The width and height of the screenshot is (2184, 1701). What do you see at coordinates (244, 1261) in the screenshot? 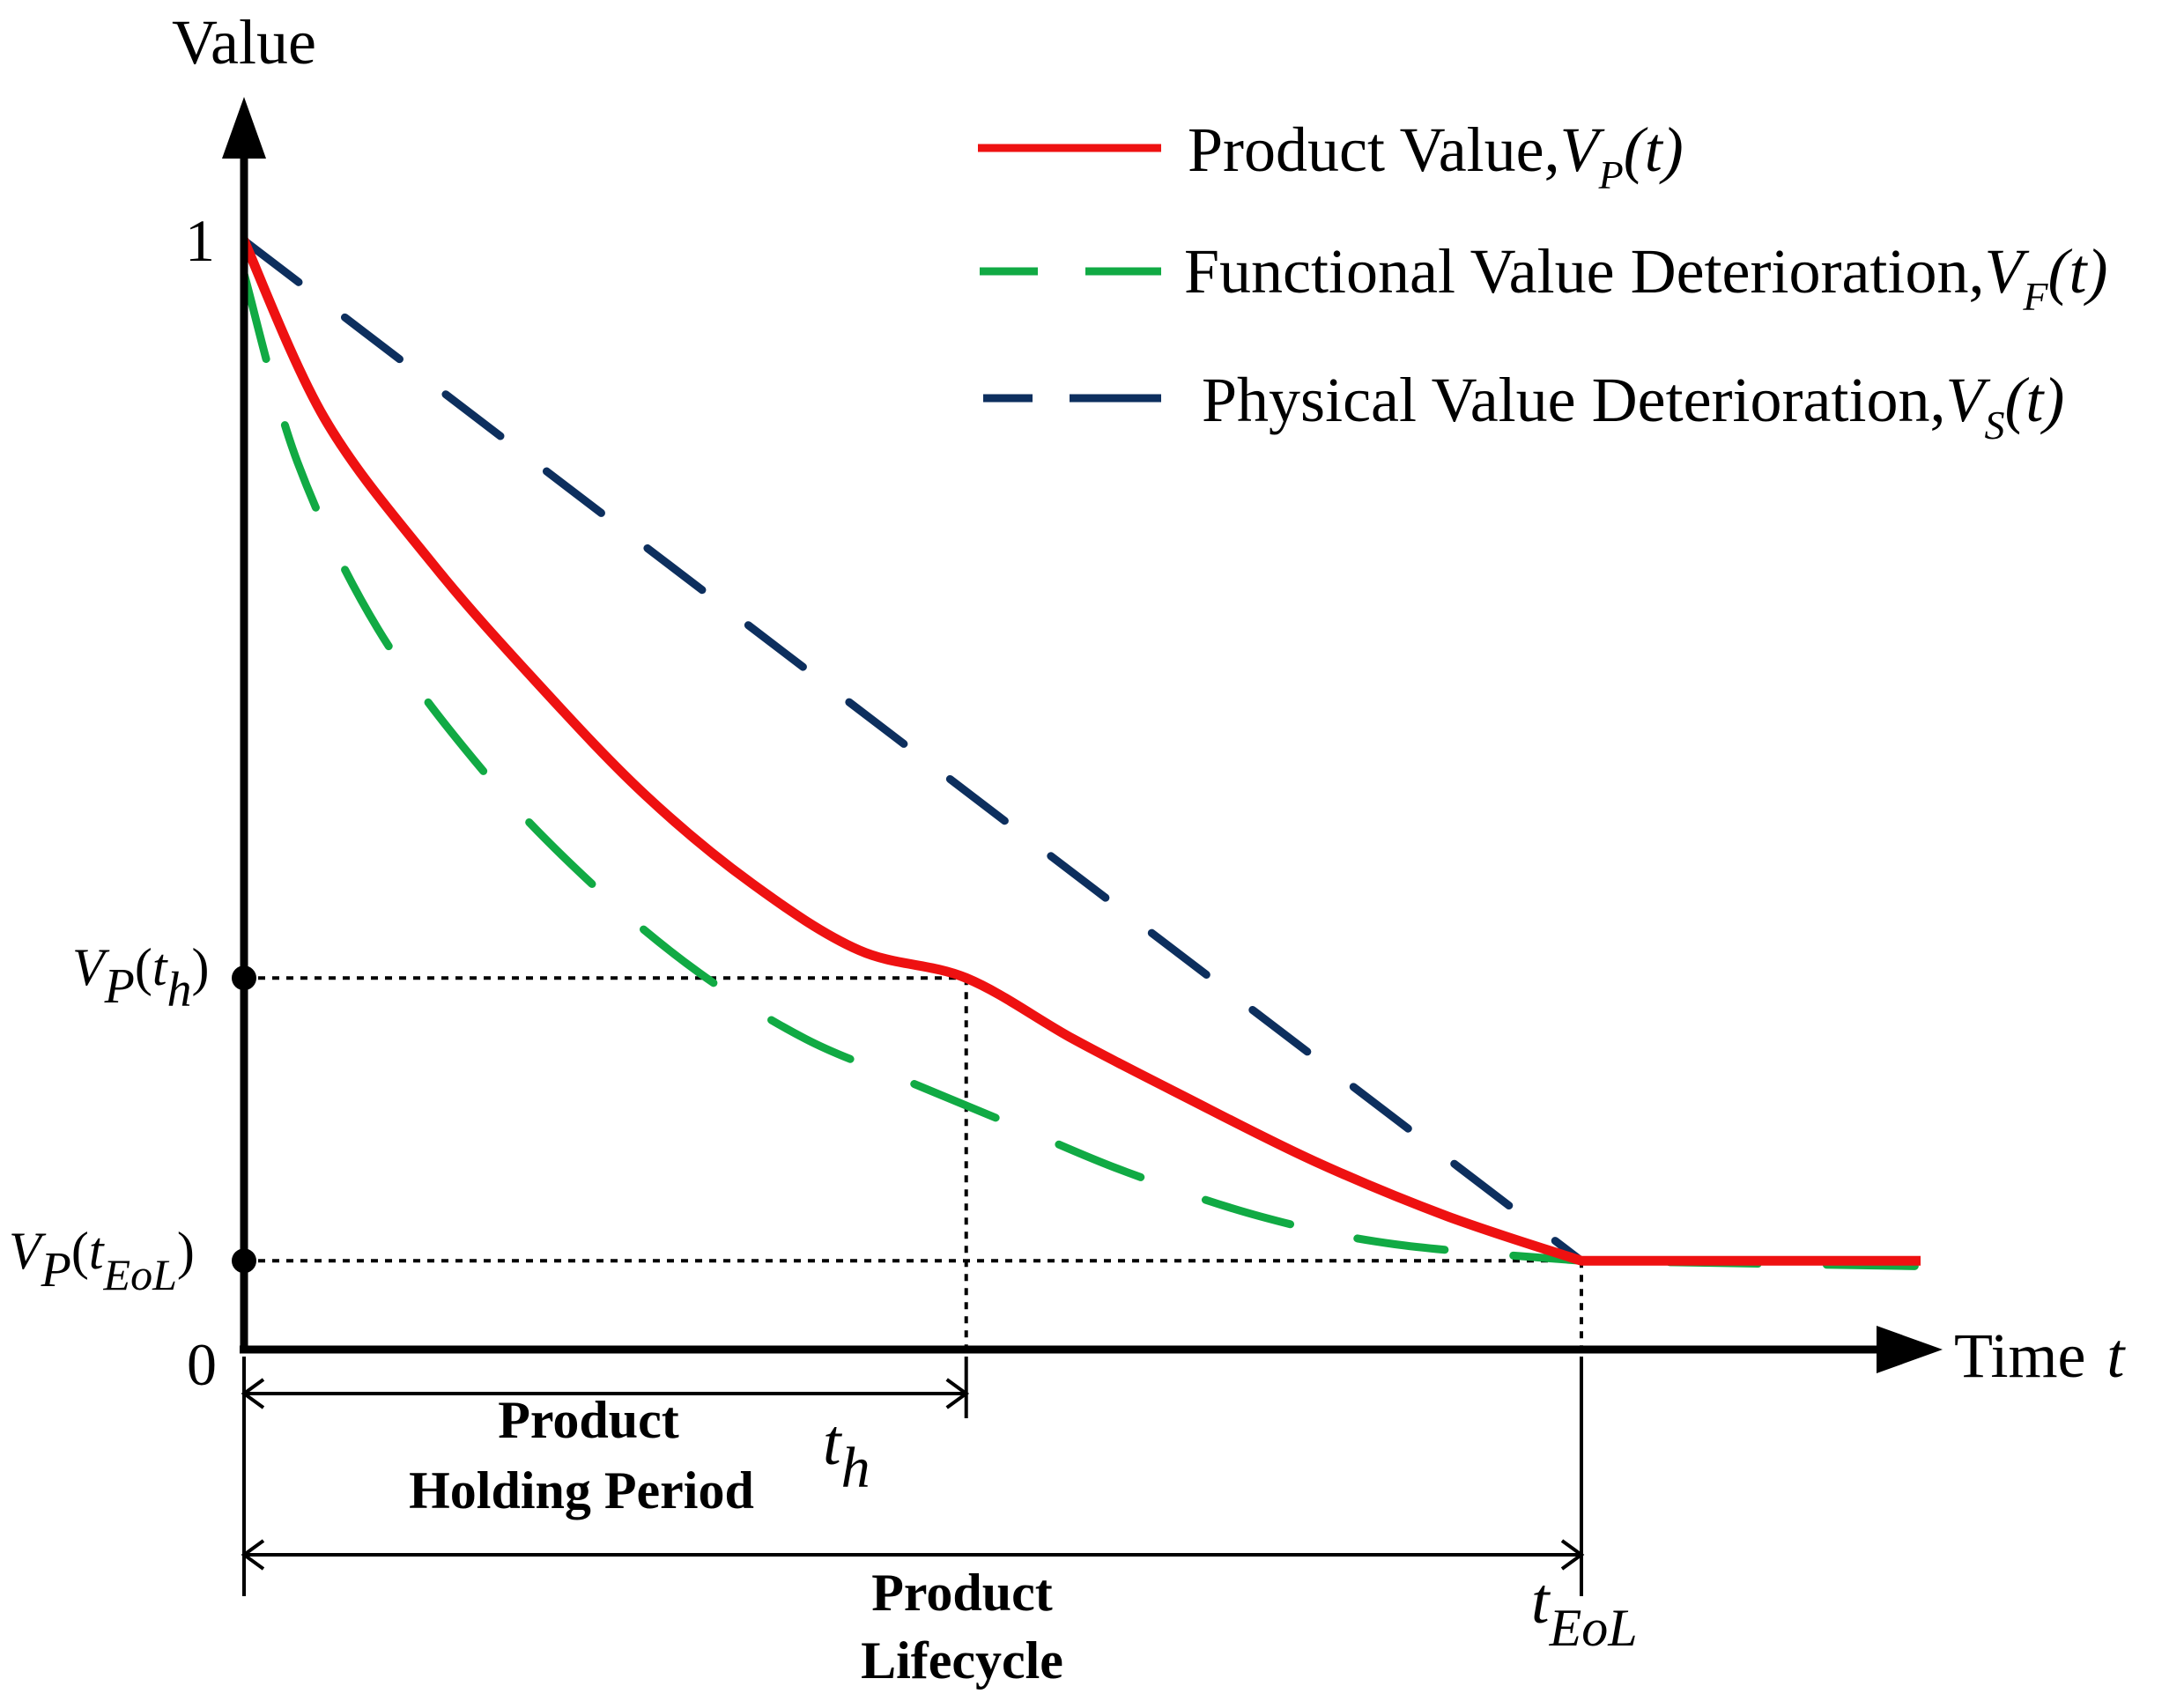
I see `marker-dot-vp-teol` at bounding box center [244, 1261].